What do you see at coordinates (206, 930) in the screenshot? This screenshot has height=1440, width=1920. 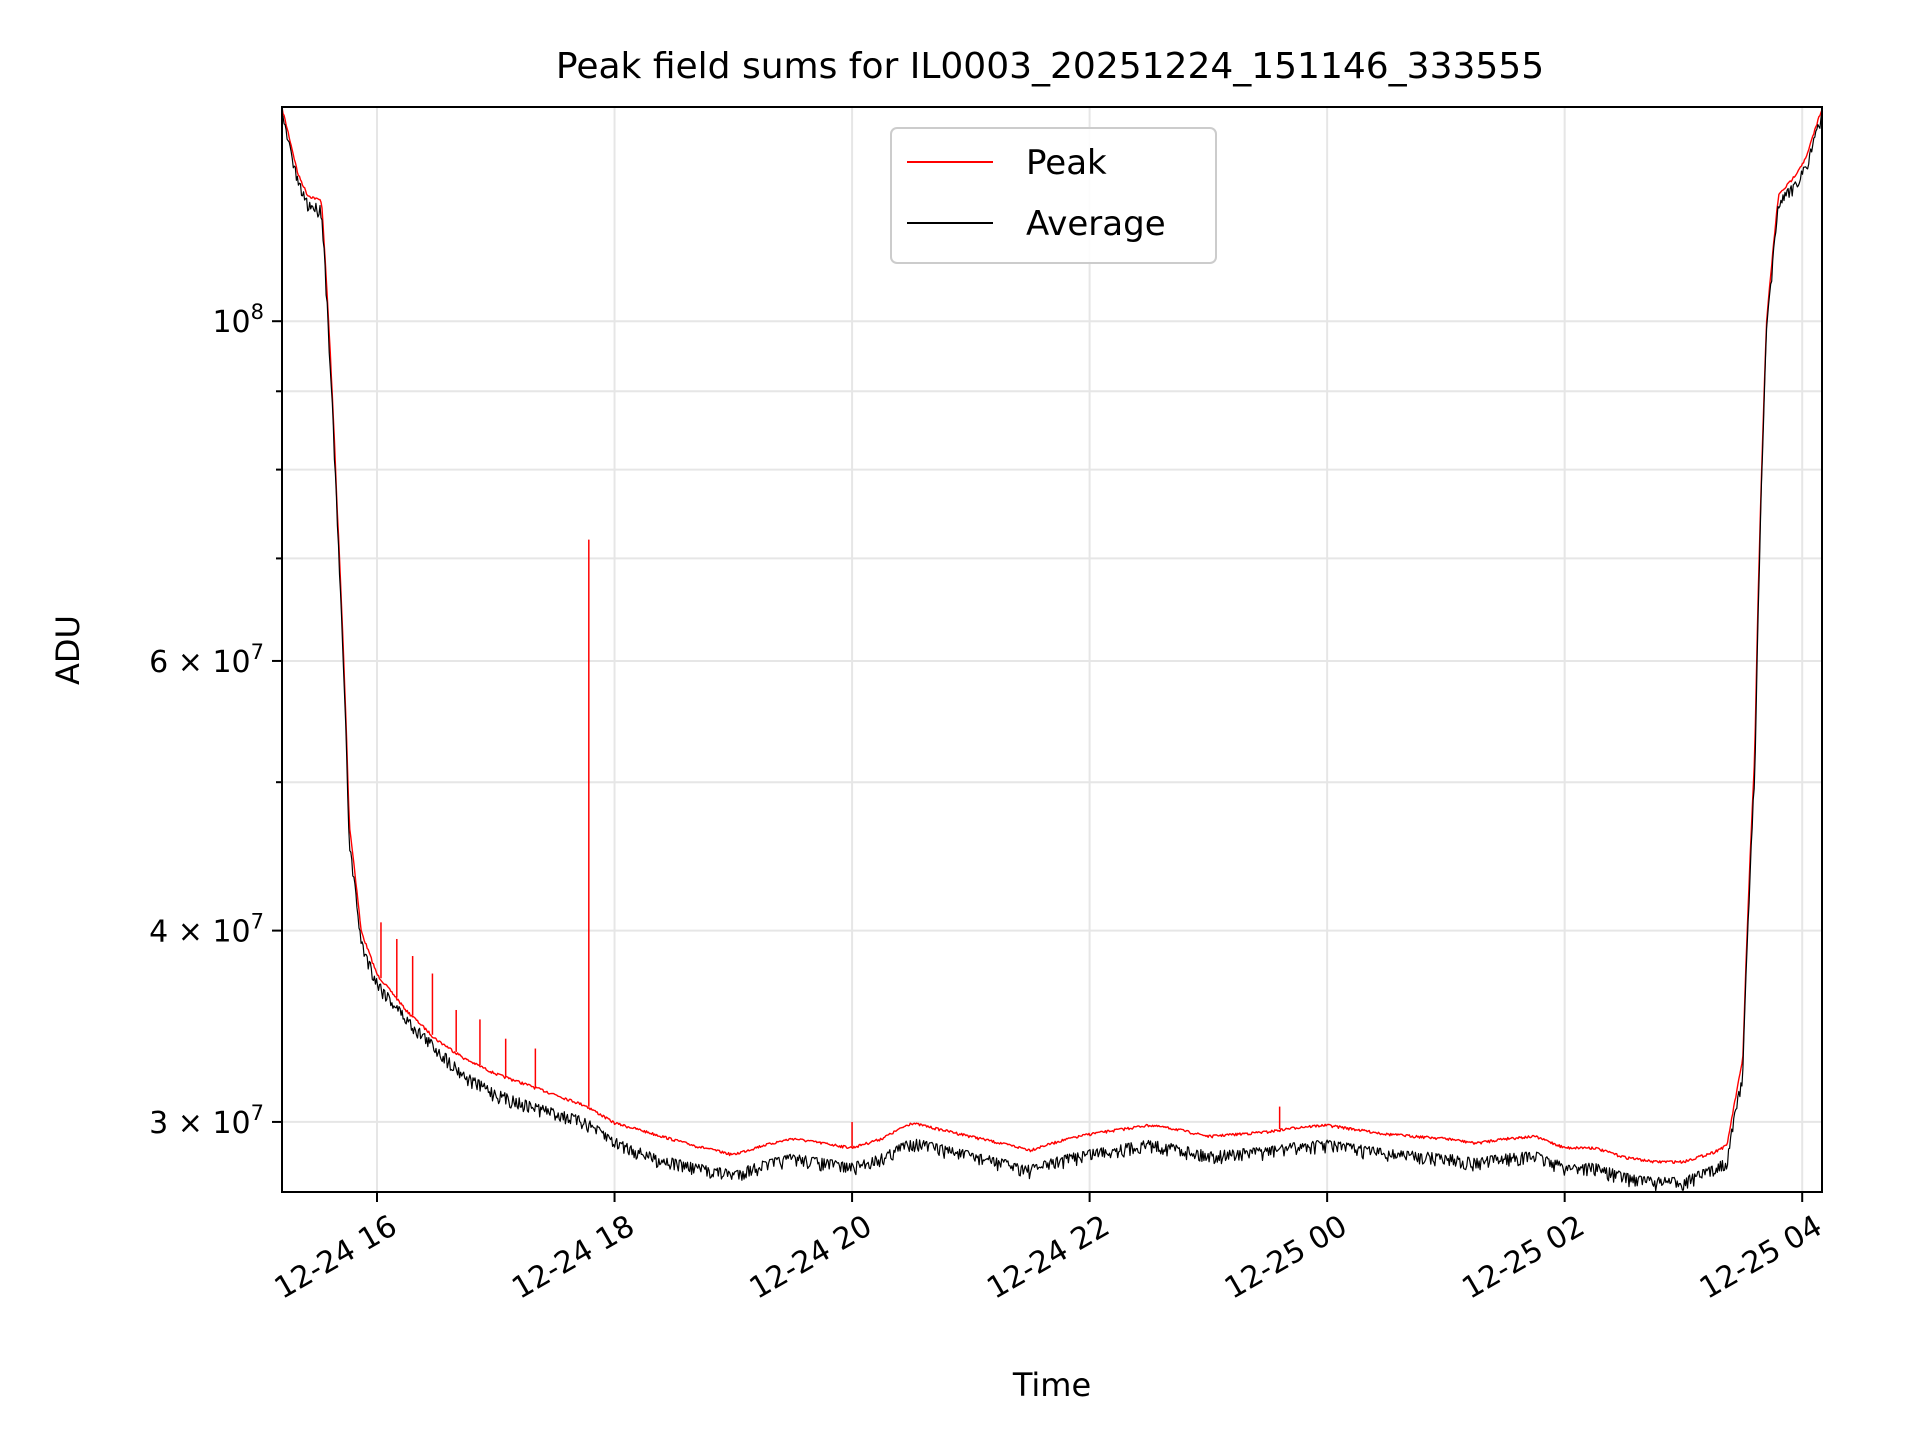 I see `y-tick-label: 4 × 107` at bounding box center [206, 930].